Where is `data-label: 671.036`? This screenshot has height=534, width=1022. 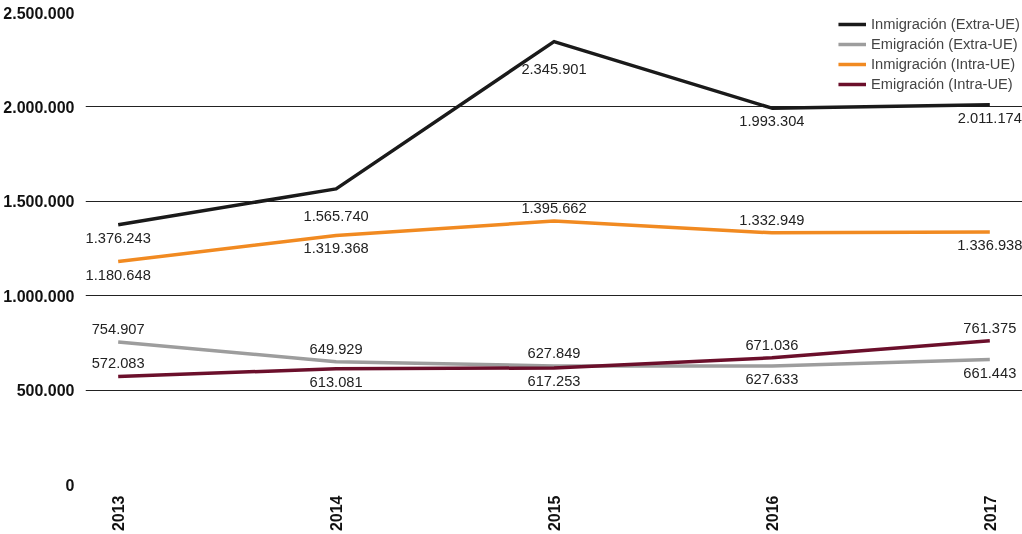 data-label: 671.036 is located at coordinates (772, 344).